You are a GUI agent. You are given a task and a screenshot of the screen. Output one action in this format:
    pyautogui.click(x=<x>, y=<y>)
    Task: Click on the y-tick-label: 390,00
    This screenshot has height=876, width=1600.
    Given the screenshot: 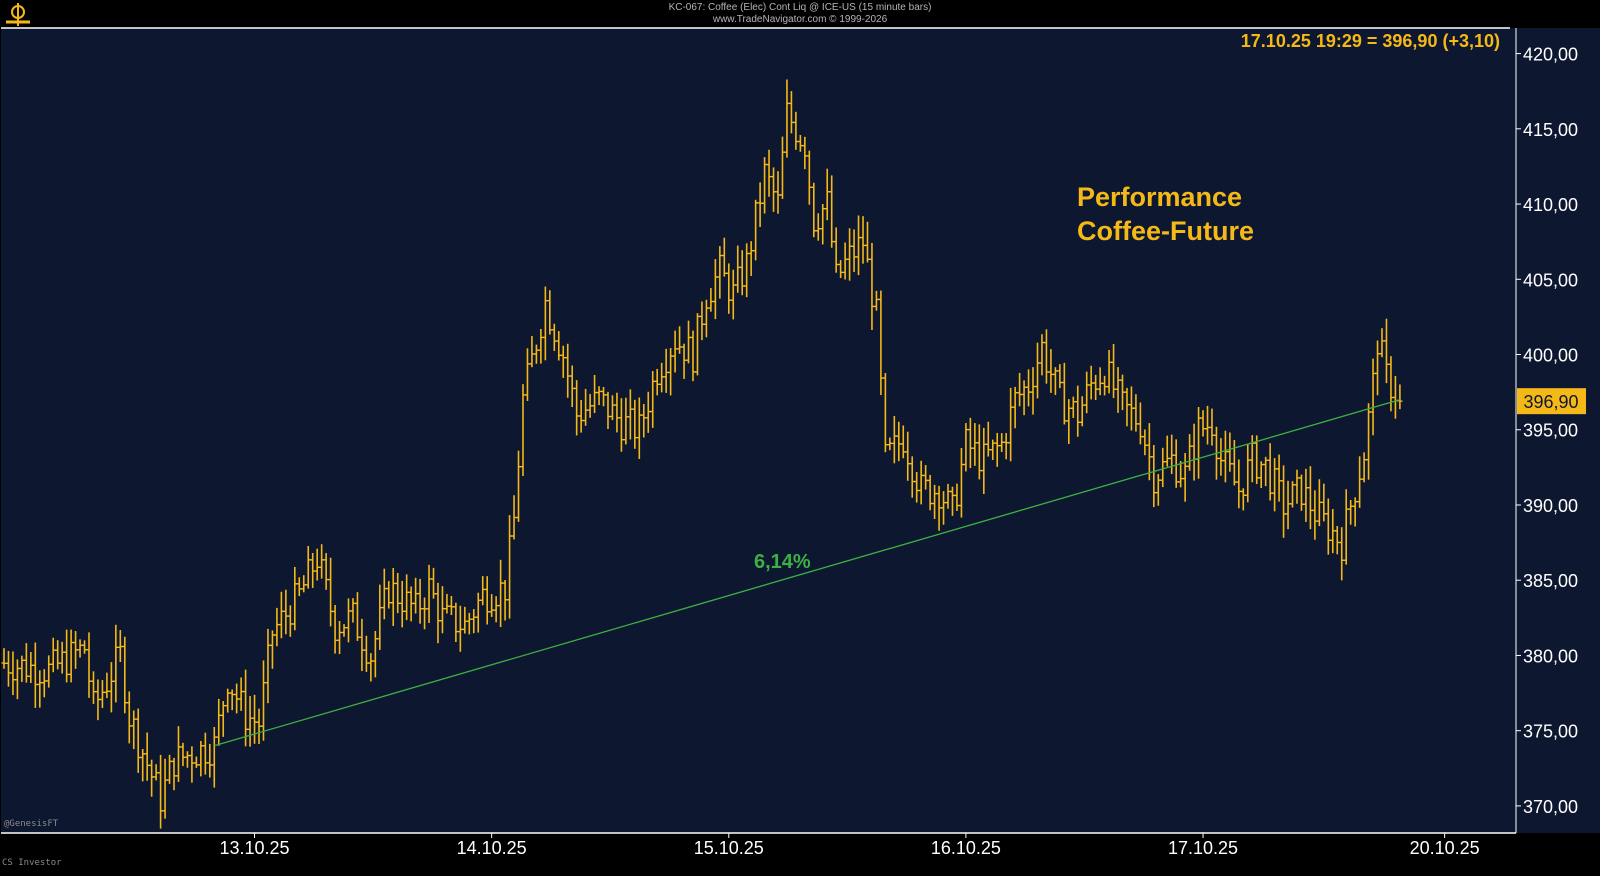 What is the action you would take?
    pyautogui.click(x=1550, y=506)
    